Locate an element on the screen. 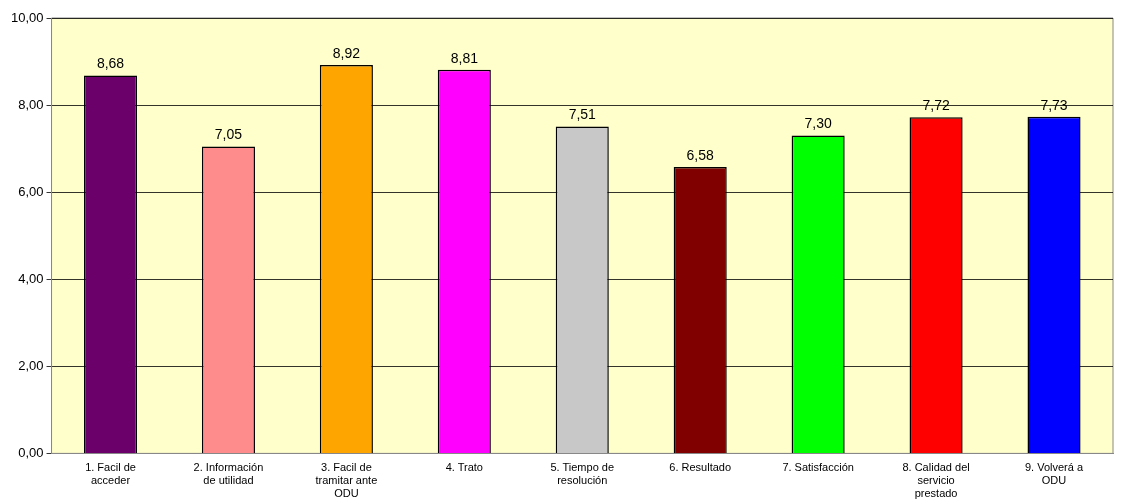 This screenshot has width=1121, height=504. y-tick-label: 0,00 is located at coordinates (31, 452).